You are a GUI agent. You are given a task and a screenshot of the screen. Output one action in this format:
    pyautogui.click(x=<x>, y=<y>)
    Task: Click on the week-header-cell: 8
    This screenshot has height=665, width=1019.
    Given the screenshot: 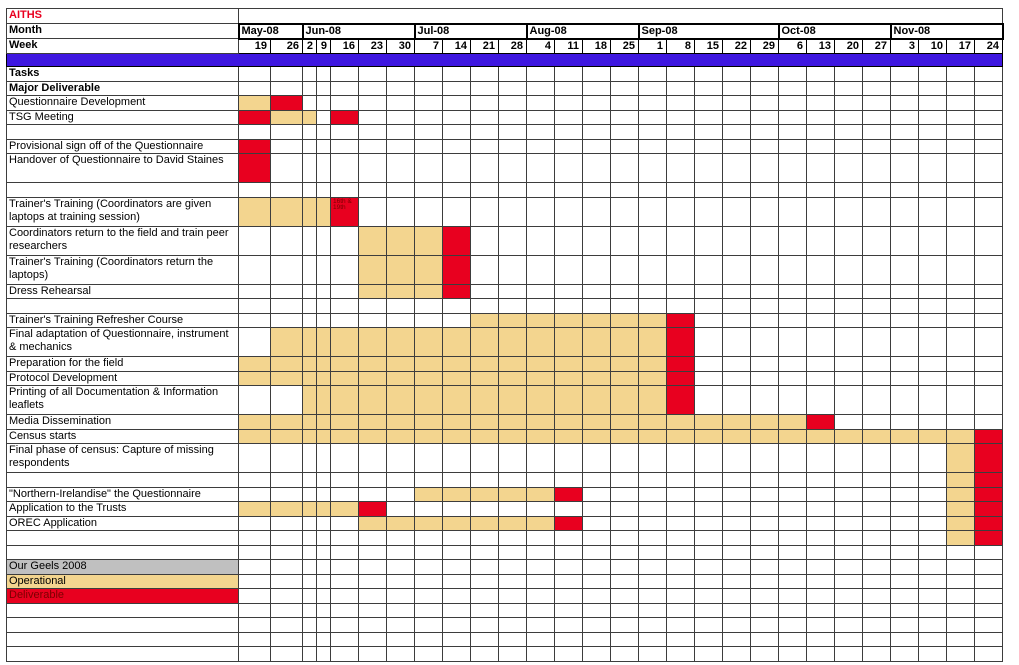 What is the action you would take?
    pyautogui.click(x=680, y=46)
    